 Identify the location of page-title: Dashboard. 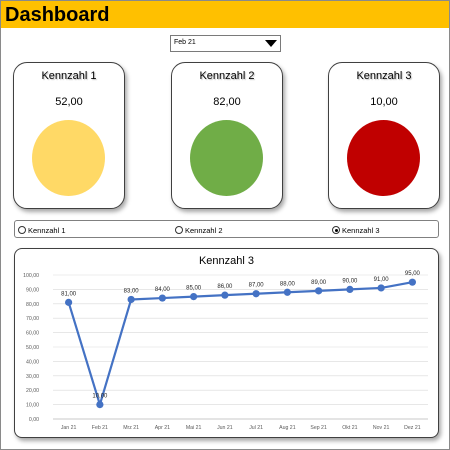
(57, 15).